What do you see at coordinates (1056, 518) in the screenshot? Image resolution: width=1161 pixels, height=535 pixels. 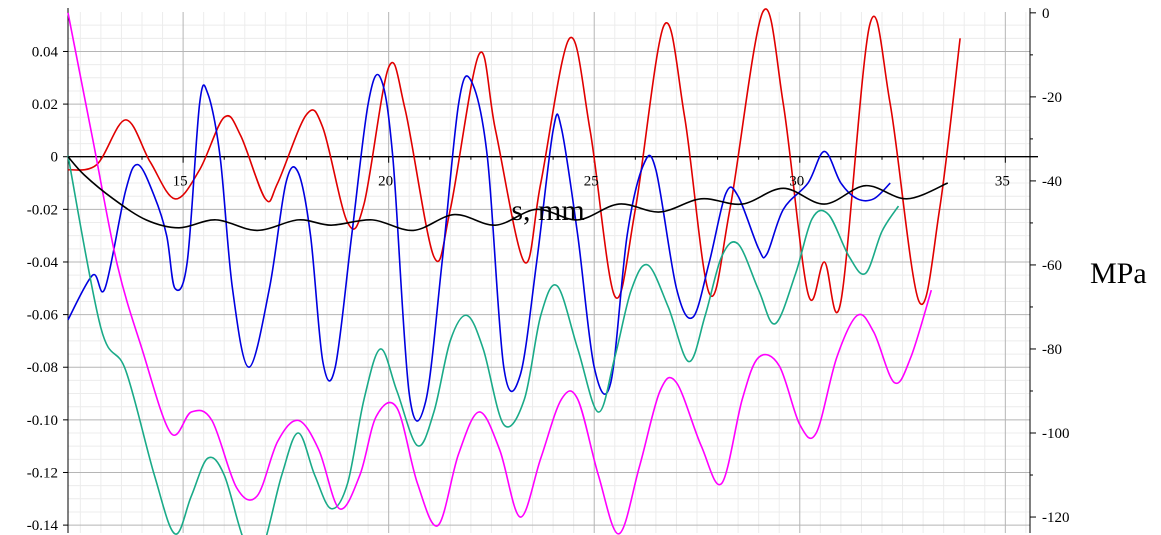 I see `y-right-tick-label: -120` at bounding box center [1056, 518].